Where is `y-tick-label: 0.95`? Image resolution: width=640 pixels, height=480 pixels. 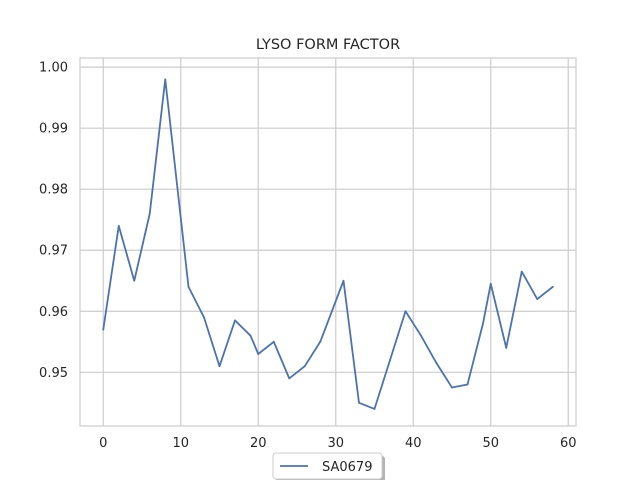
y-tick-label: 0.95 is located at coordinates (53, 373).